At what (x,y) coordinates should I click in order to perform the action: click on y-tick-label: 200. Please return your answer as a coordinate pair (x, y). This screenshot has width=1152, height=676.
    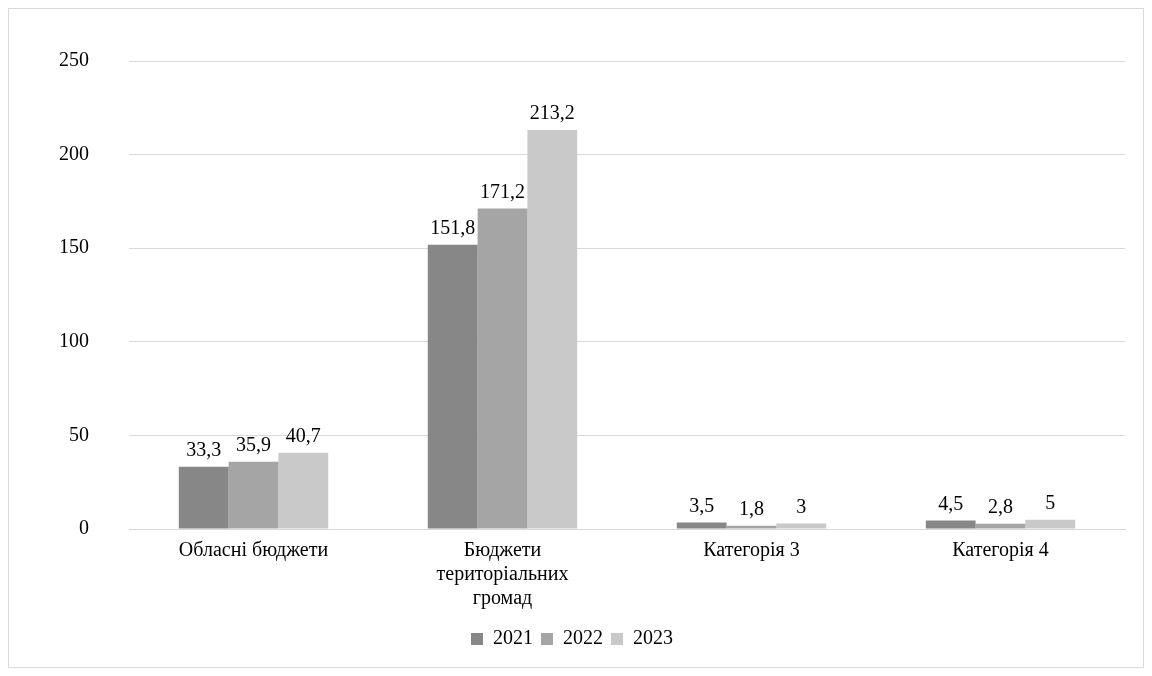
    Looking at the image, I should click on (74, 152).